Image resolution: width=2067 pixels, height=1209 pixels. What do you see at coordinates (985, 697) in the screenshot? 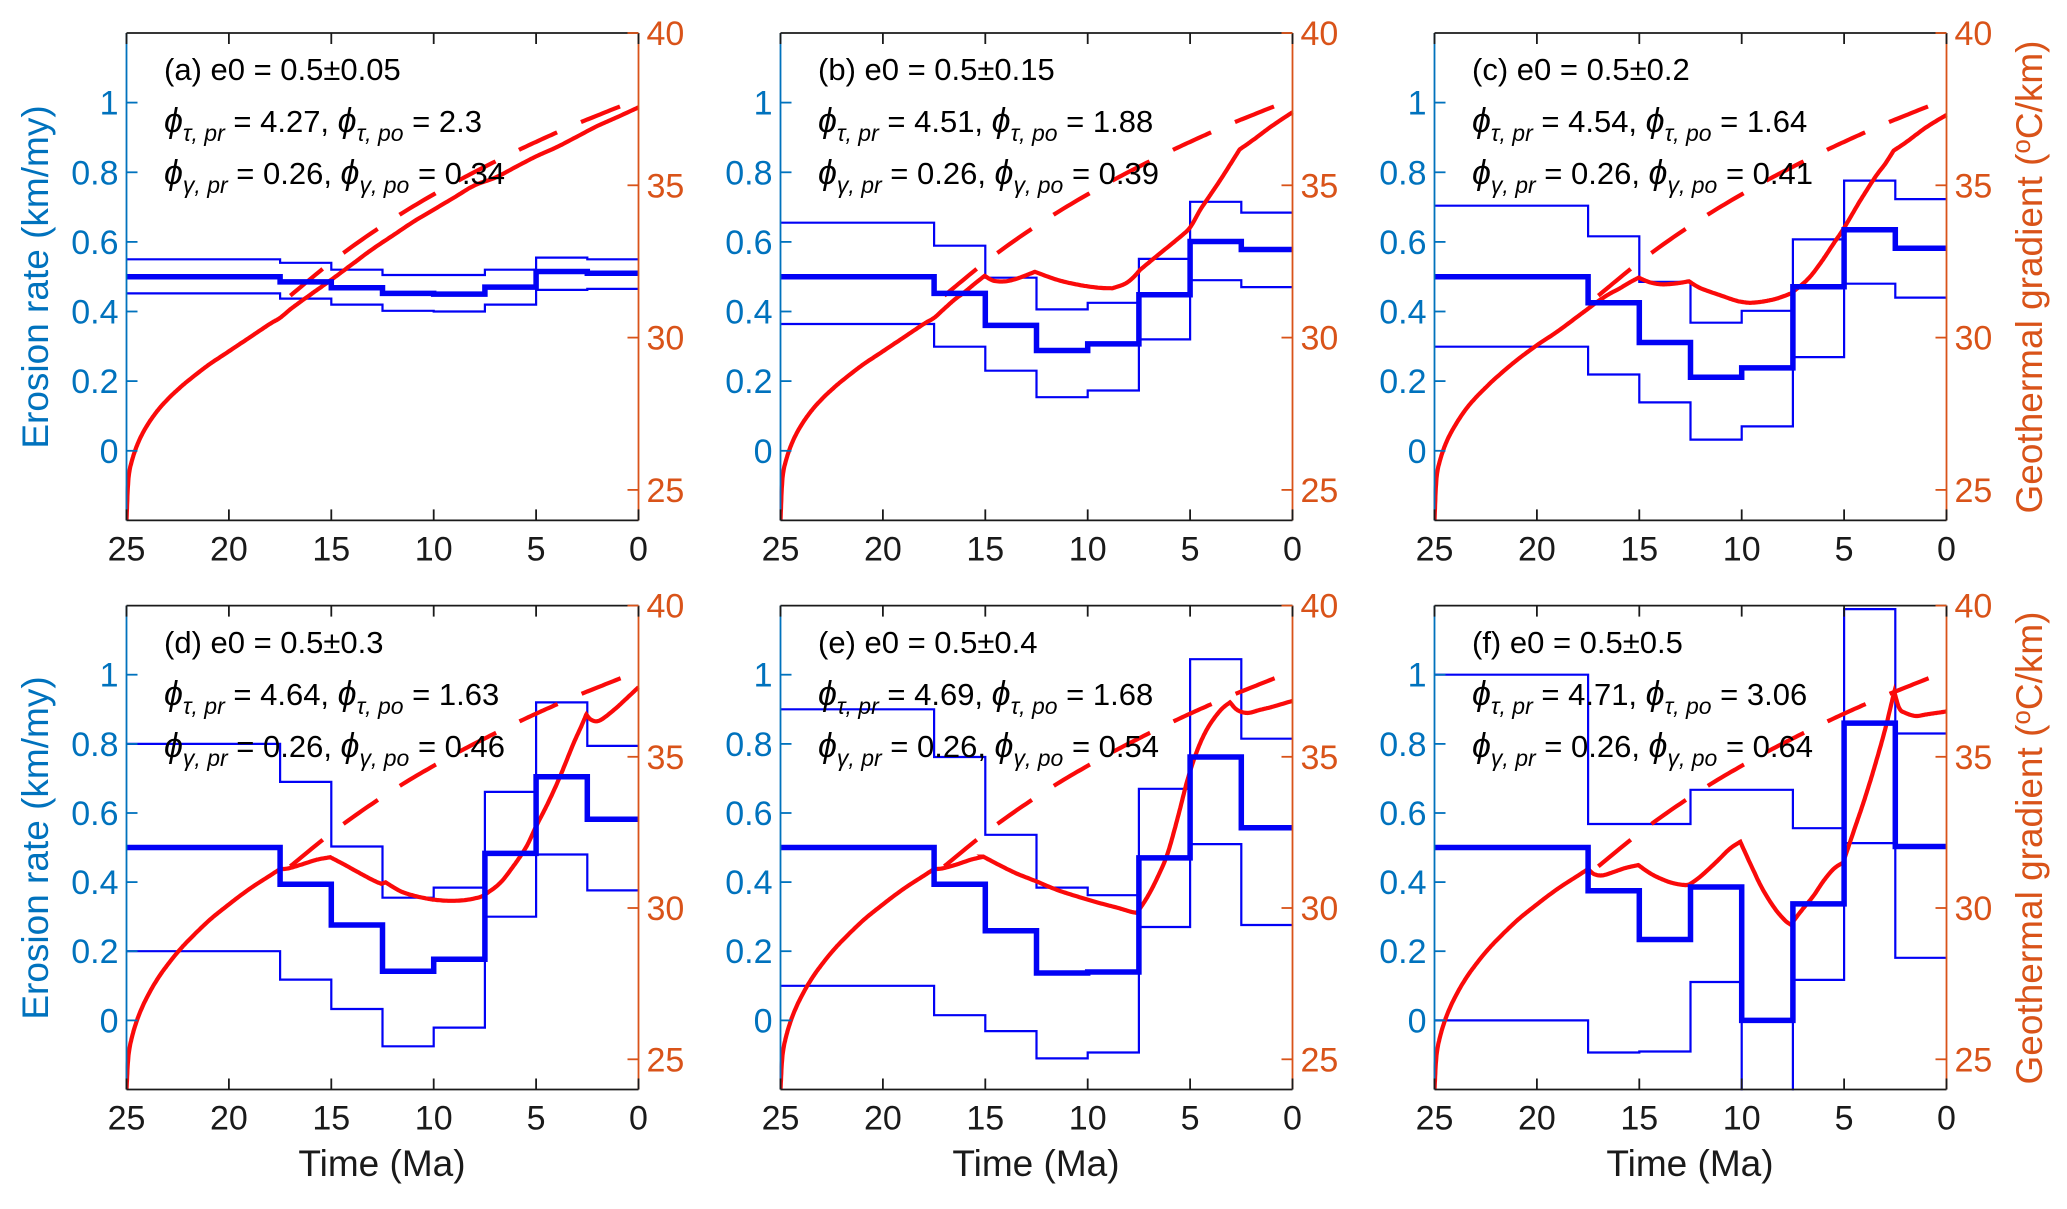
I see `svg-text: ϕτ, pr = 4.69, ϕτ, po = 1.68` at bounding box center [985, 697].